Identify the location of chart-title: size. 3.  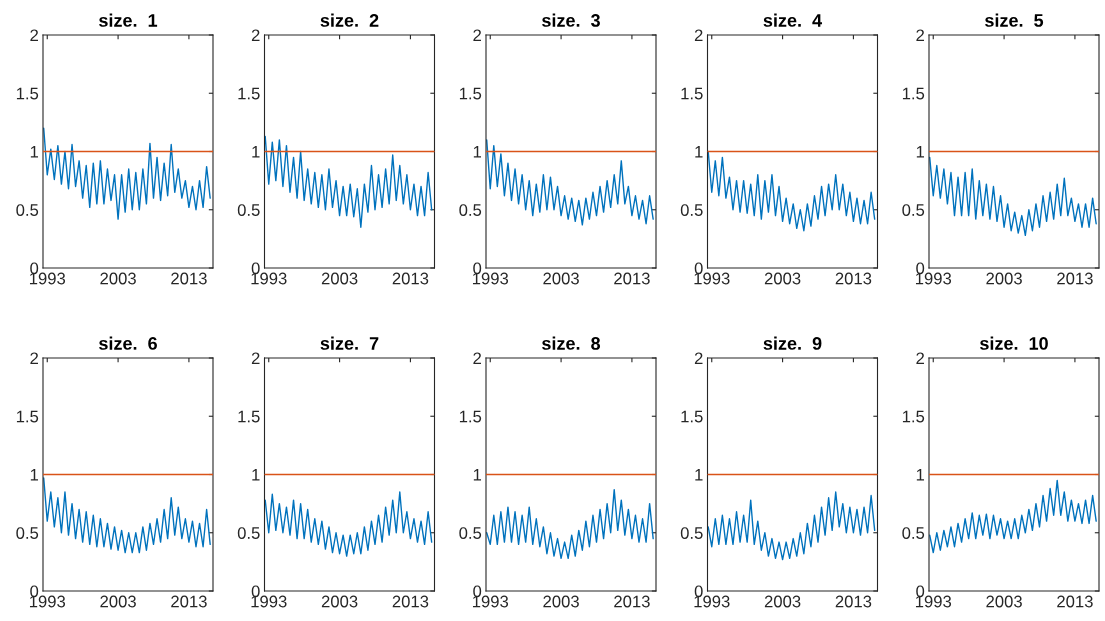
(571, 20).